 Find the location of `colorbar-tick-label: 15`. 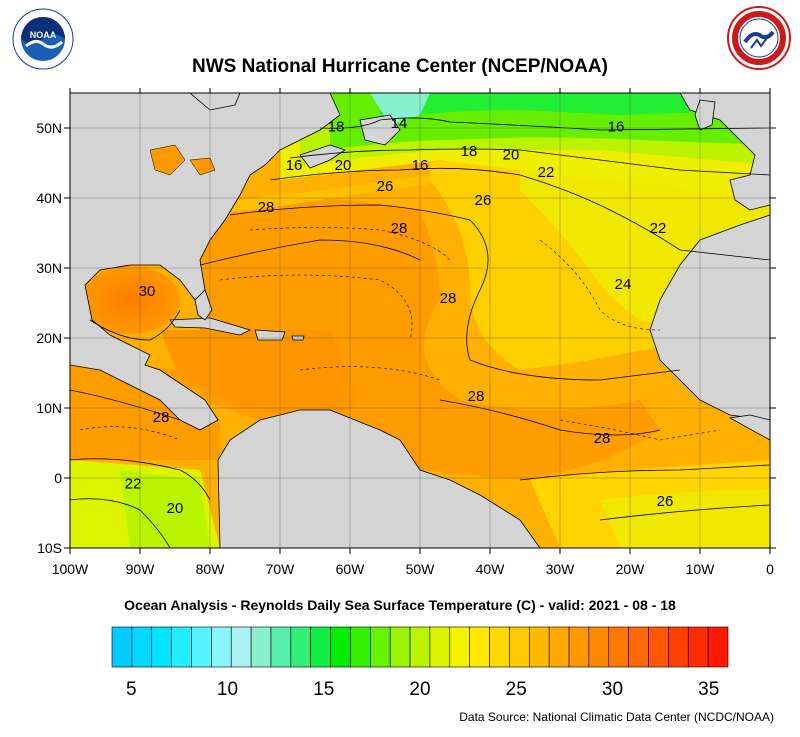

colorbar-tick-label: 15 is located at coordinates (323, 689).